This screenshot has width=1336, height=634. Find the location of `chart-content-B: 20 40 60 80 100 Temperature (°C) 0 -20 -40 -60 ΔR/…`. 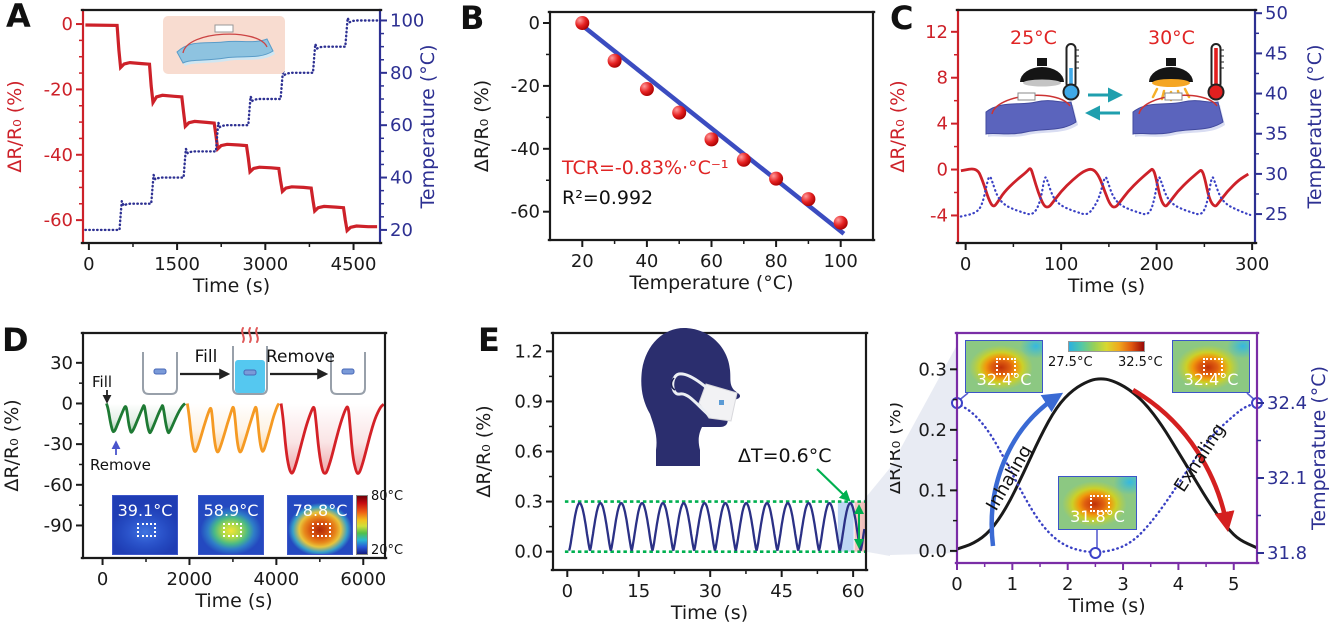

chart-content-B: 20 40 60 80 100 Temperature (°C) 0 -20 -40 -60 ΔR/… is located at coordinates (673, 152).